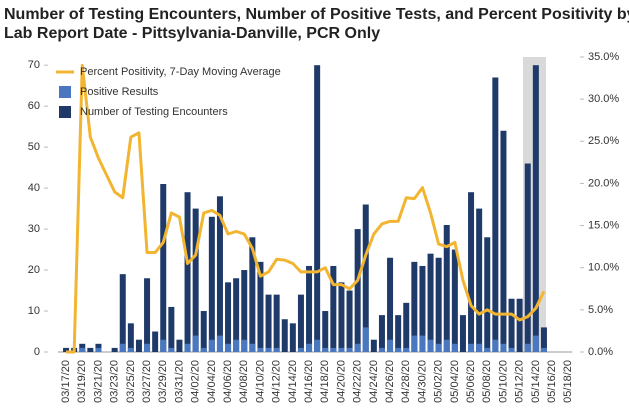  Describe the element at coordinates (325, 381) in the screenshot. I see `x-tick-label: 04/18/20` at that location.